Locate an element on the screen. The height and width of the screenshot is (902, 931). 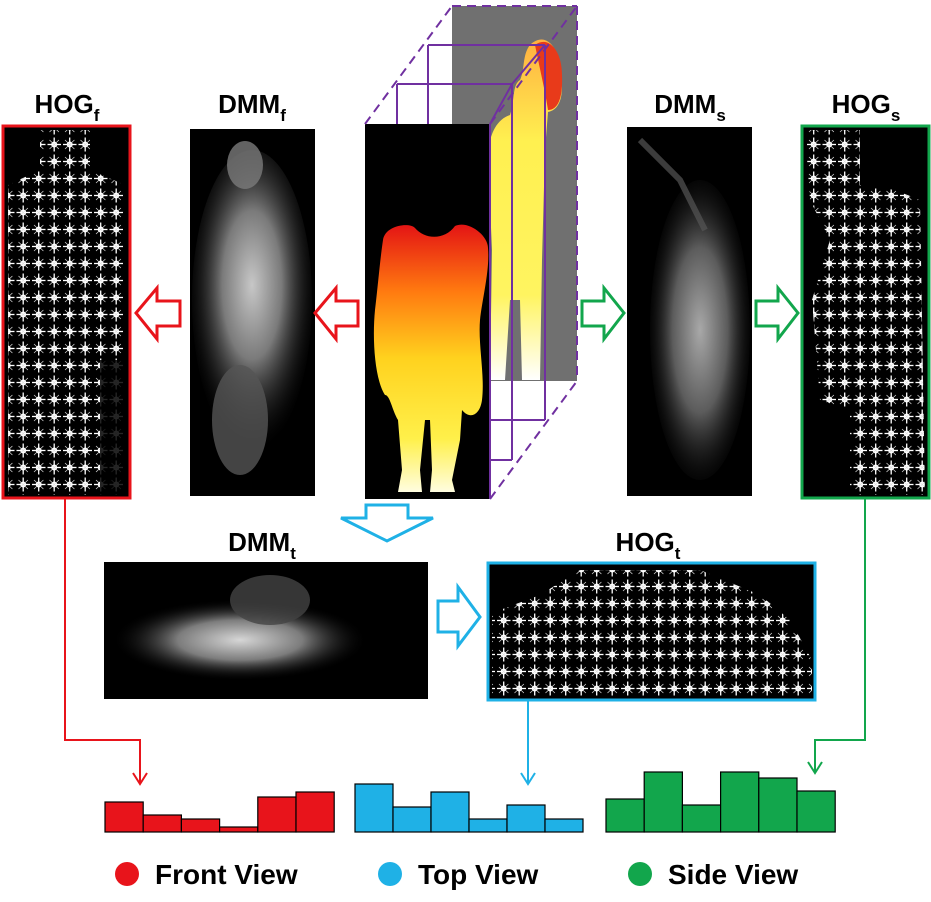
label-hog-side-sub: s is located at coordinates (895, 115).